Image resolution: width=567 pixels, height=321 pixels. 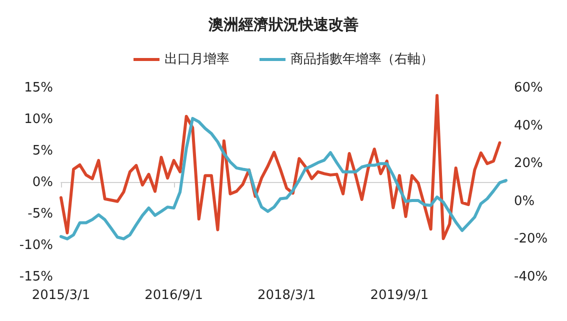 What do you see at coordinates (524, 201) in the screenshot?
I see `y2-tick-label: 0%` at bounding box center [524, 201].